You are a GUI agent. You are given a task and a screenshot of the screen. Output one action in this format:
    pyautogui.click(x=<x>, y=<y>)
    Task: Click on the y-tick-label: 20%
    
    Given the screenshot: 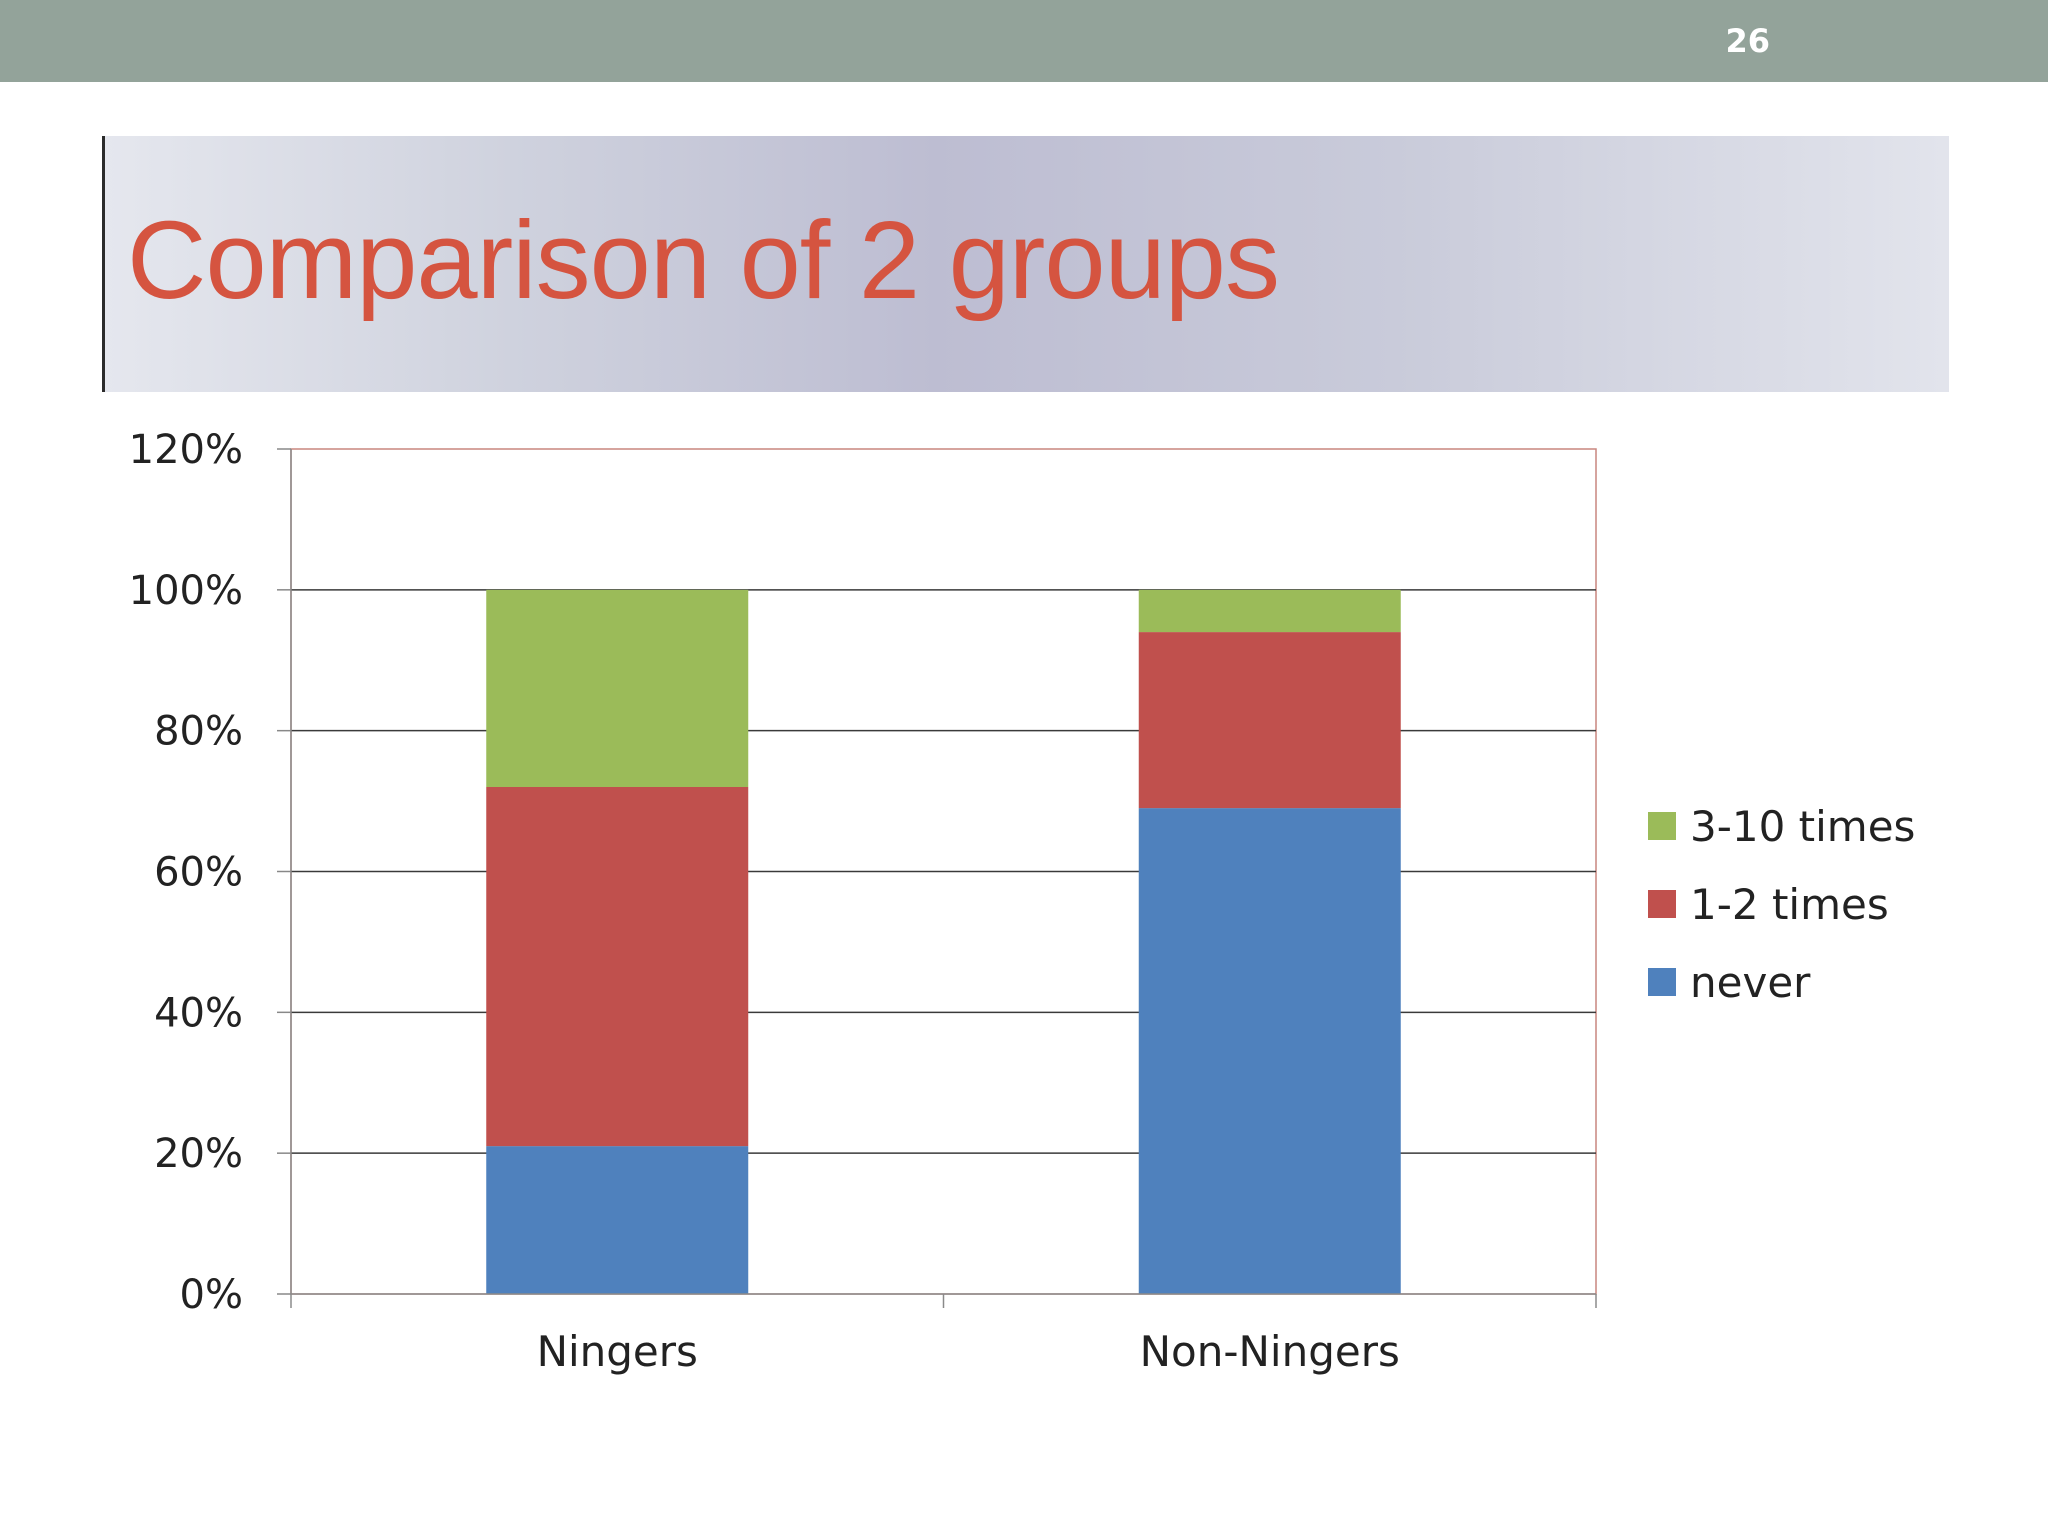 What is the action you would take?
    pyautogui.click(x=198, y=1154)
    